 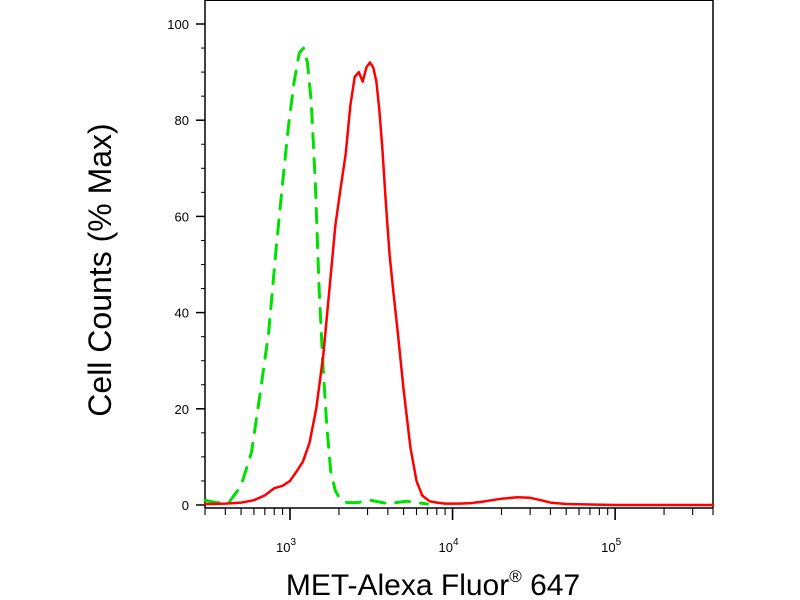 I want to click on x-tick-label: 10⁵, so click(x=611, y=546).